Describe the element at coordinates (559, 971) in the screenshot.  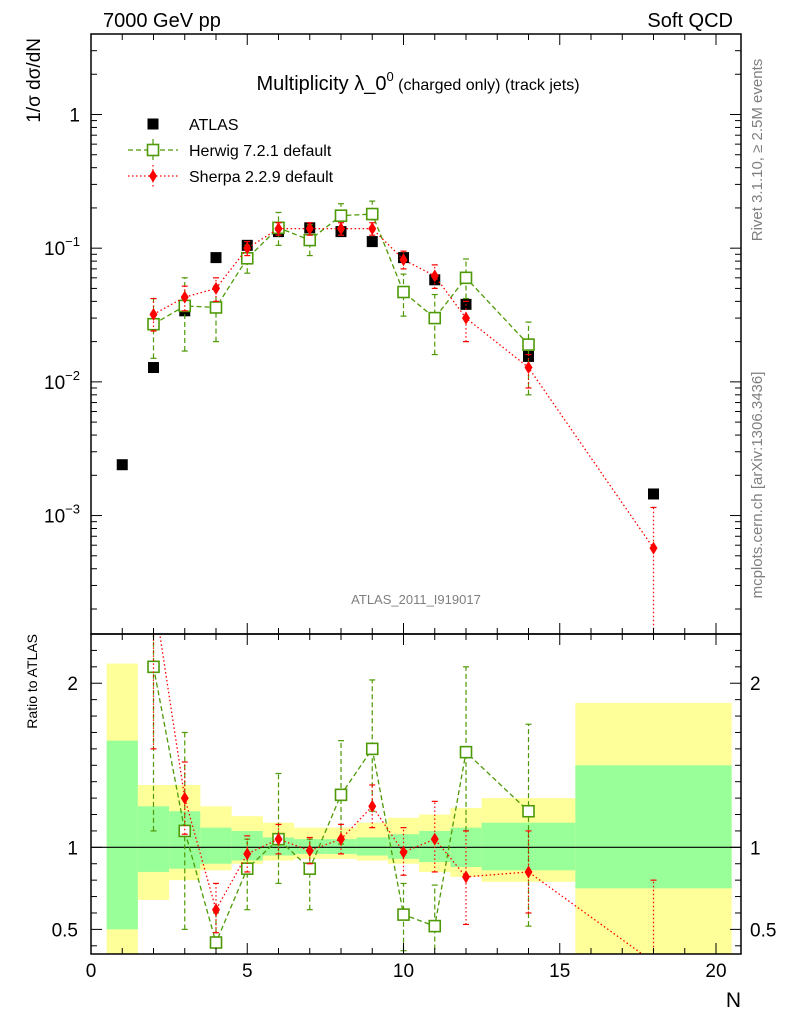
I see `x-tick-label: 15` at that location.